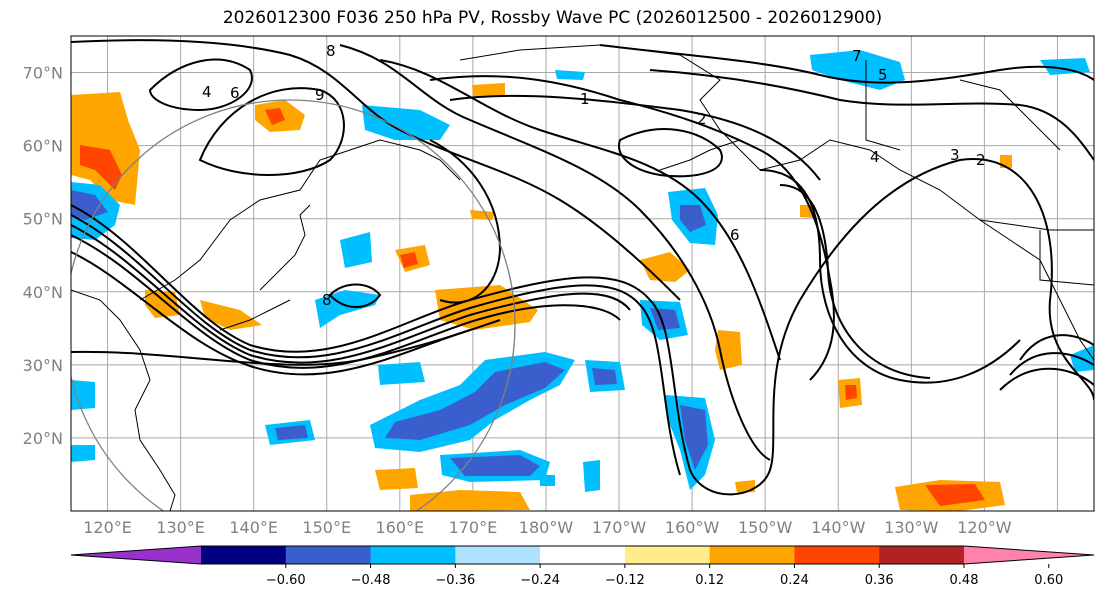 The image size is (1105, 604). What do you see at coordinates (399, 527) in the screenshot?
I see `longitude-label: 160°E` at bounding box center [399, 527].